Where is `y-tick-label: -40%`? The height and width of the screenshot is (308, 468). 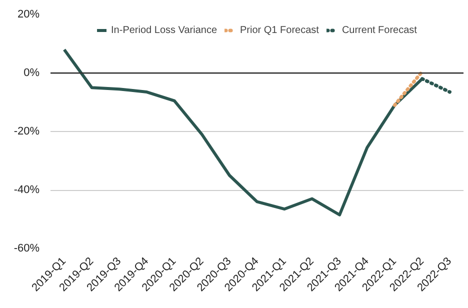
y-tick-label: -40% is located at coordinates (27, 190).